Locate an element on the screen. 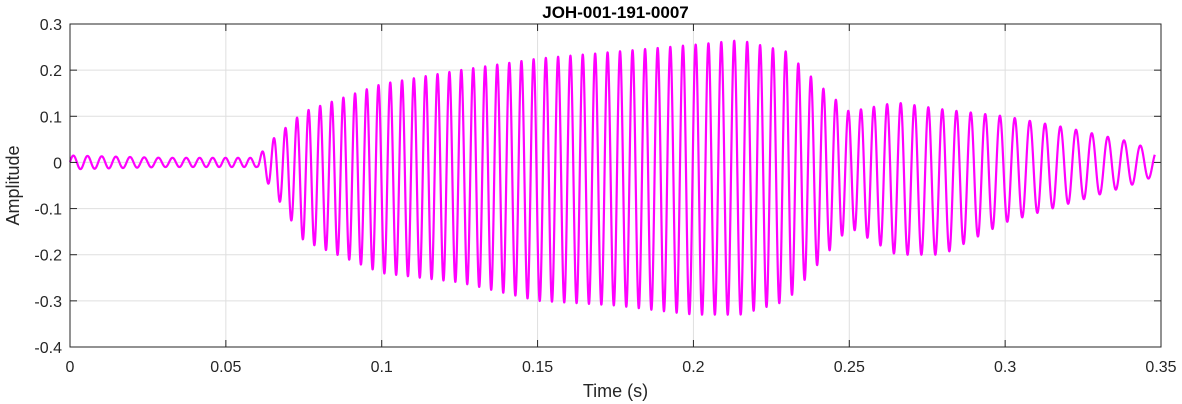  chart-title: JOH-001-191-0007 is located at coordinates (615, 12).